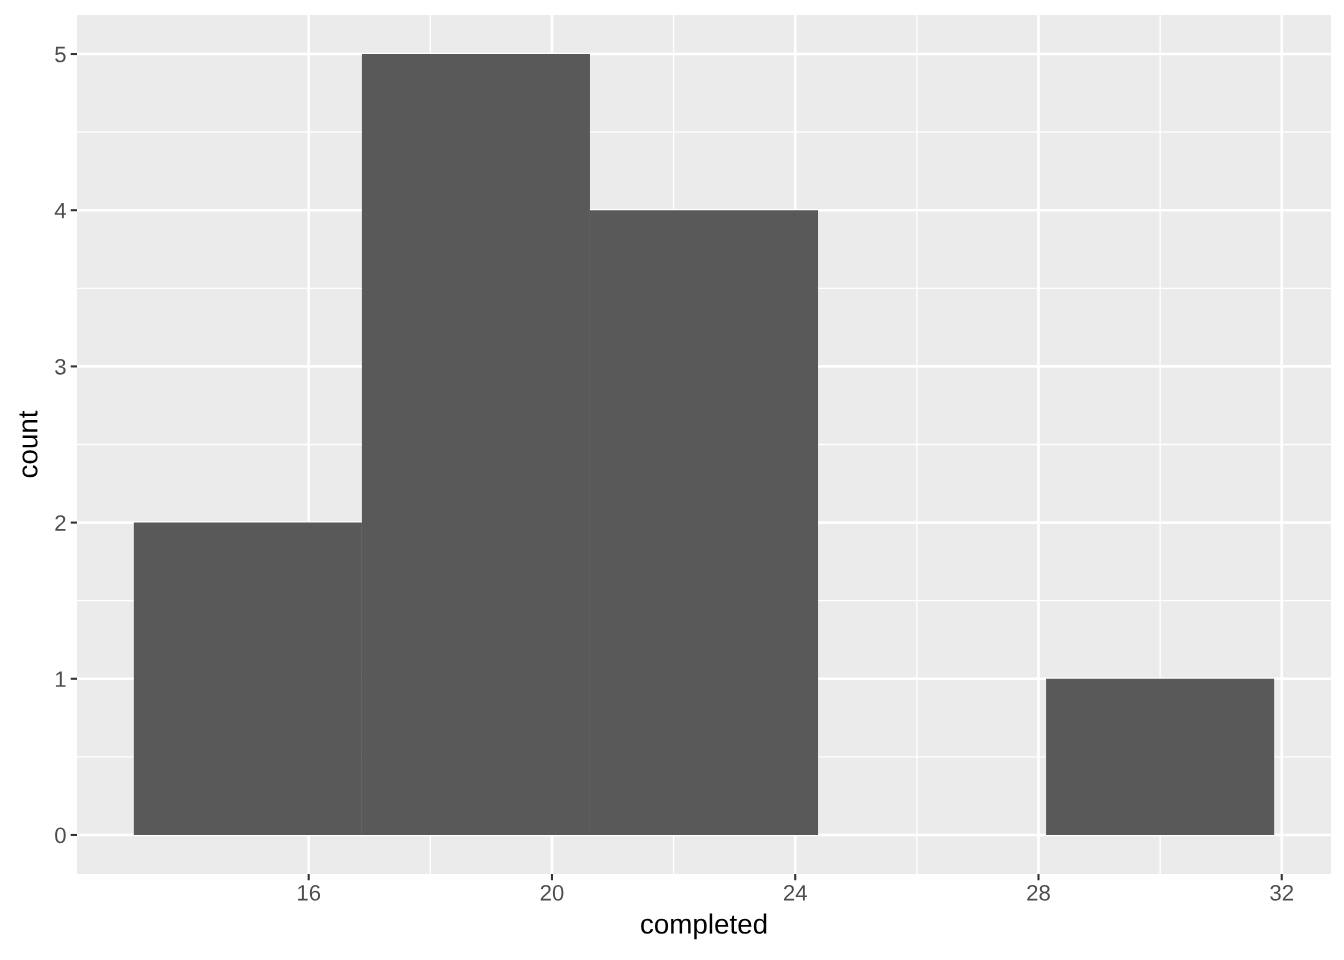 This screenshot has height=960, width=1344. I want to click on y-tick-label: 2, so click(60, 523).